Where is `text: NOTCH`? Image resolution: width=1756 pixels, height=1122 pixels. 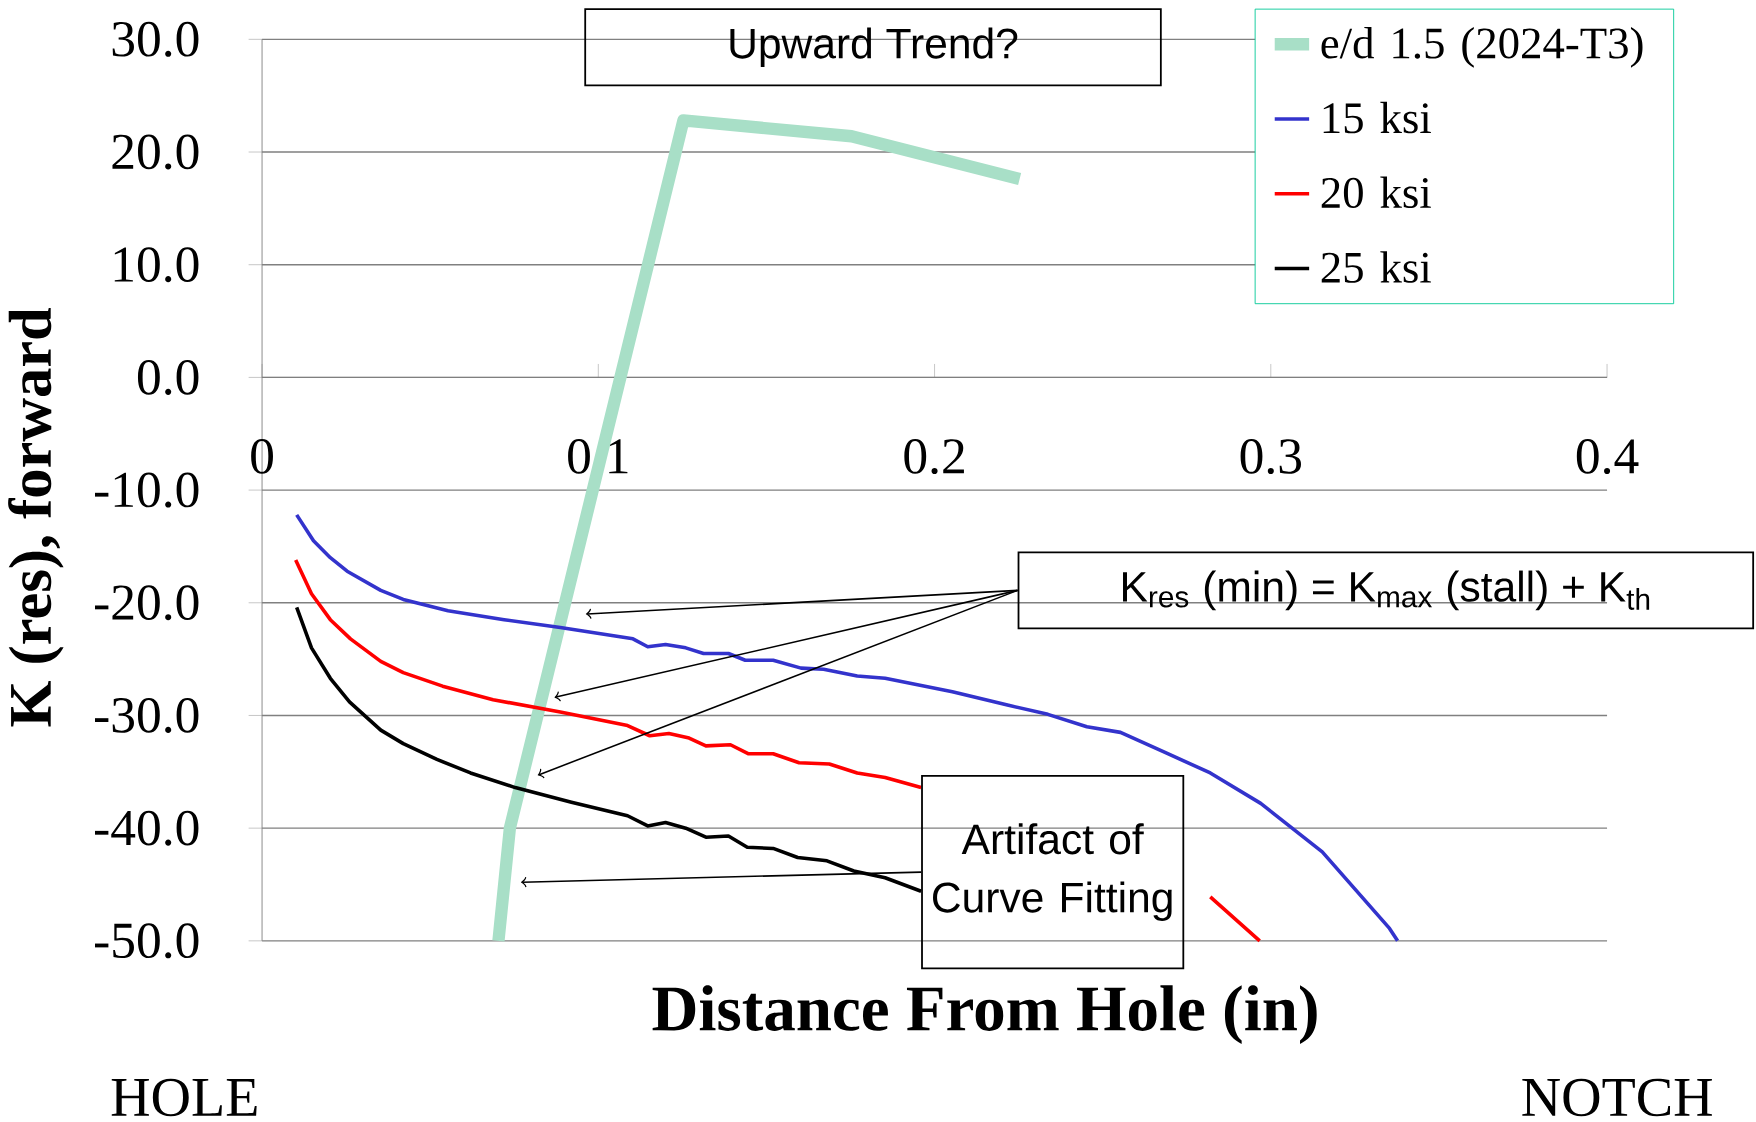
text: NOTCH is located at coordinates (1617, 1097).